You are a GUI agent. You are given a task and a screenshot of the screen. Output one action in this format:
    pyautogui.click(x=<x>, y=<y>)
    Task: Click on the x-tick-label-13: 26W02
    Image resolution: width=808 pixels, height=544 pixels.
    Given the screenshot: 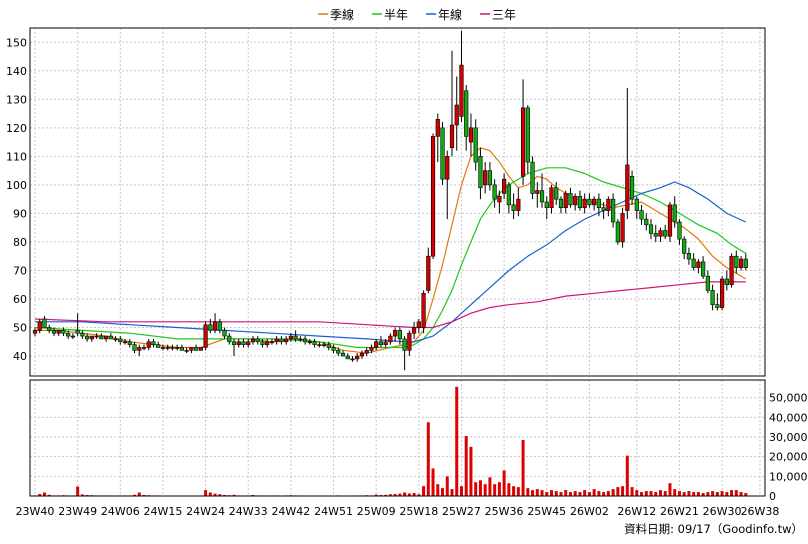 What is the action you would take?
    pyautogui.click(x=589, y=511)
    